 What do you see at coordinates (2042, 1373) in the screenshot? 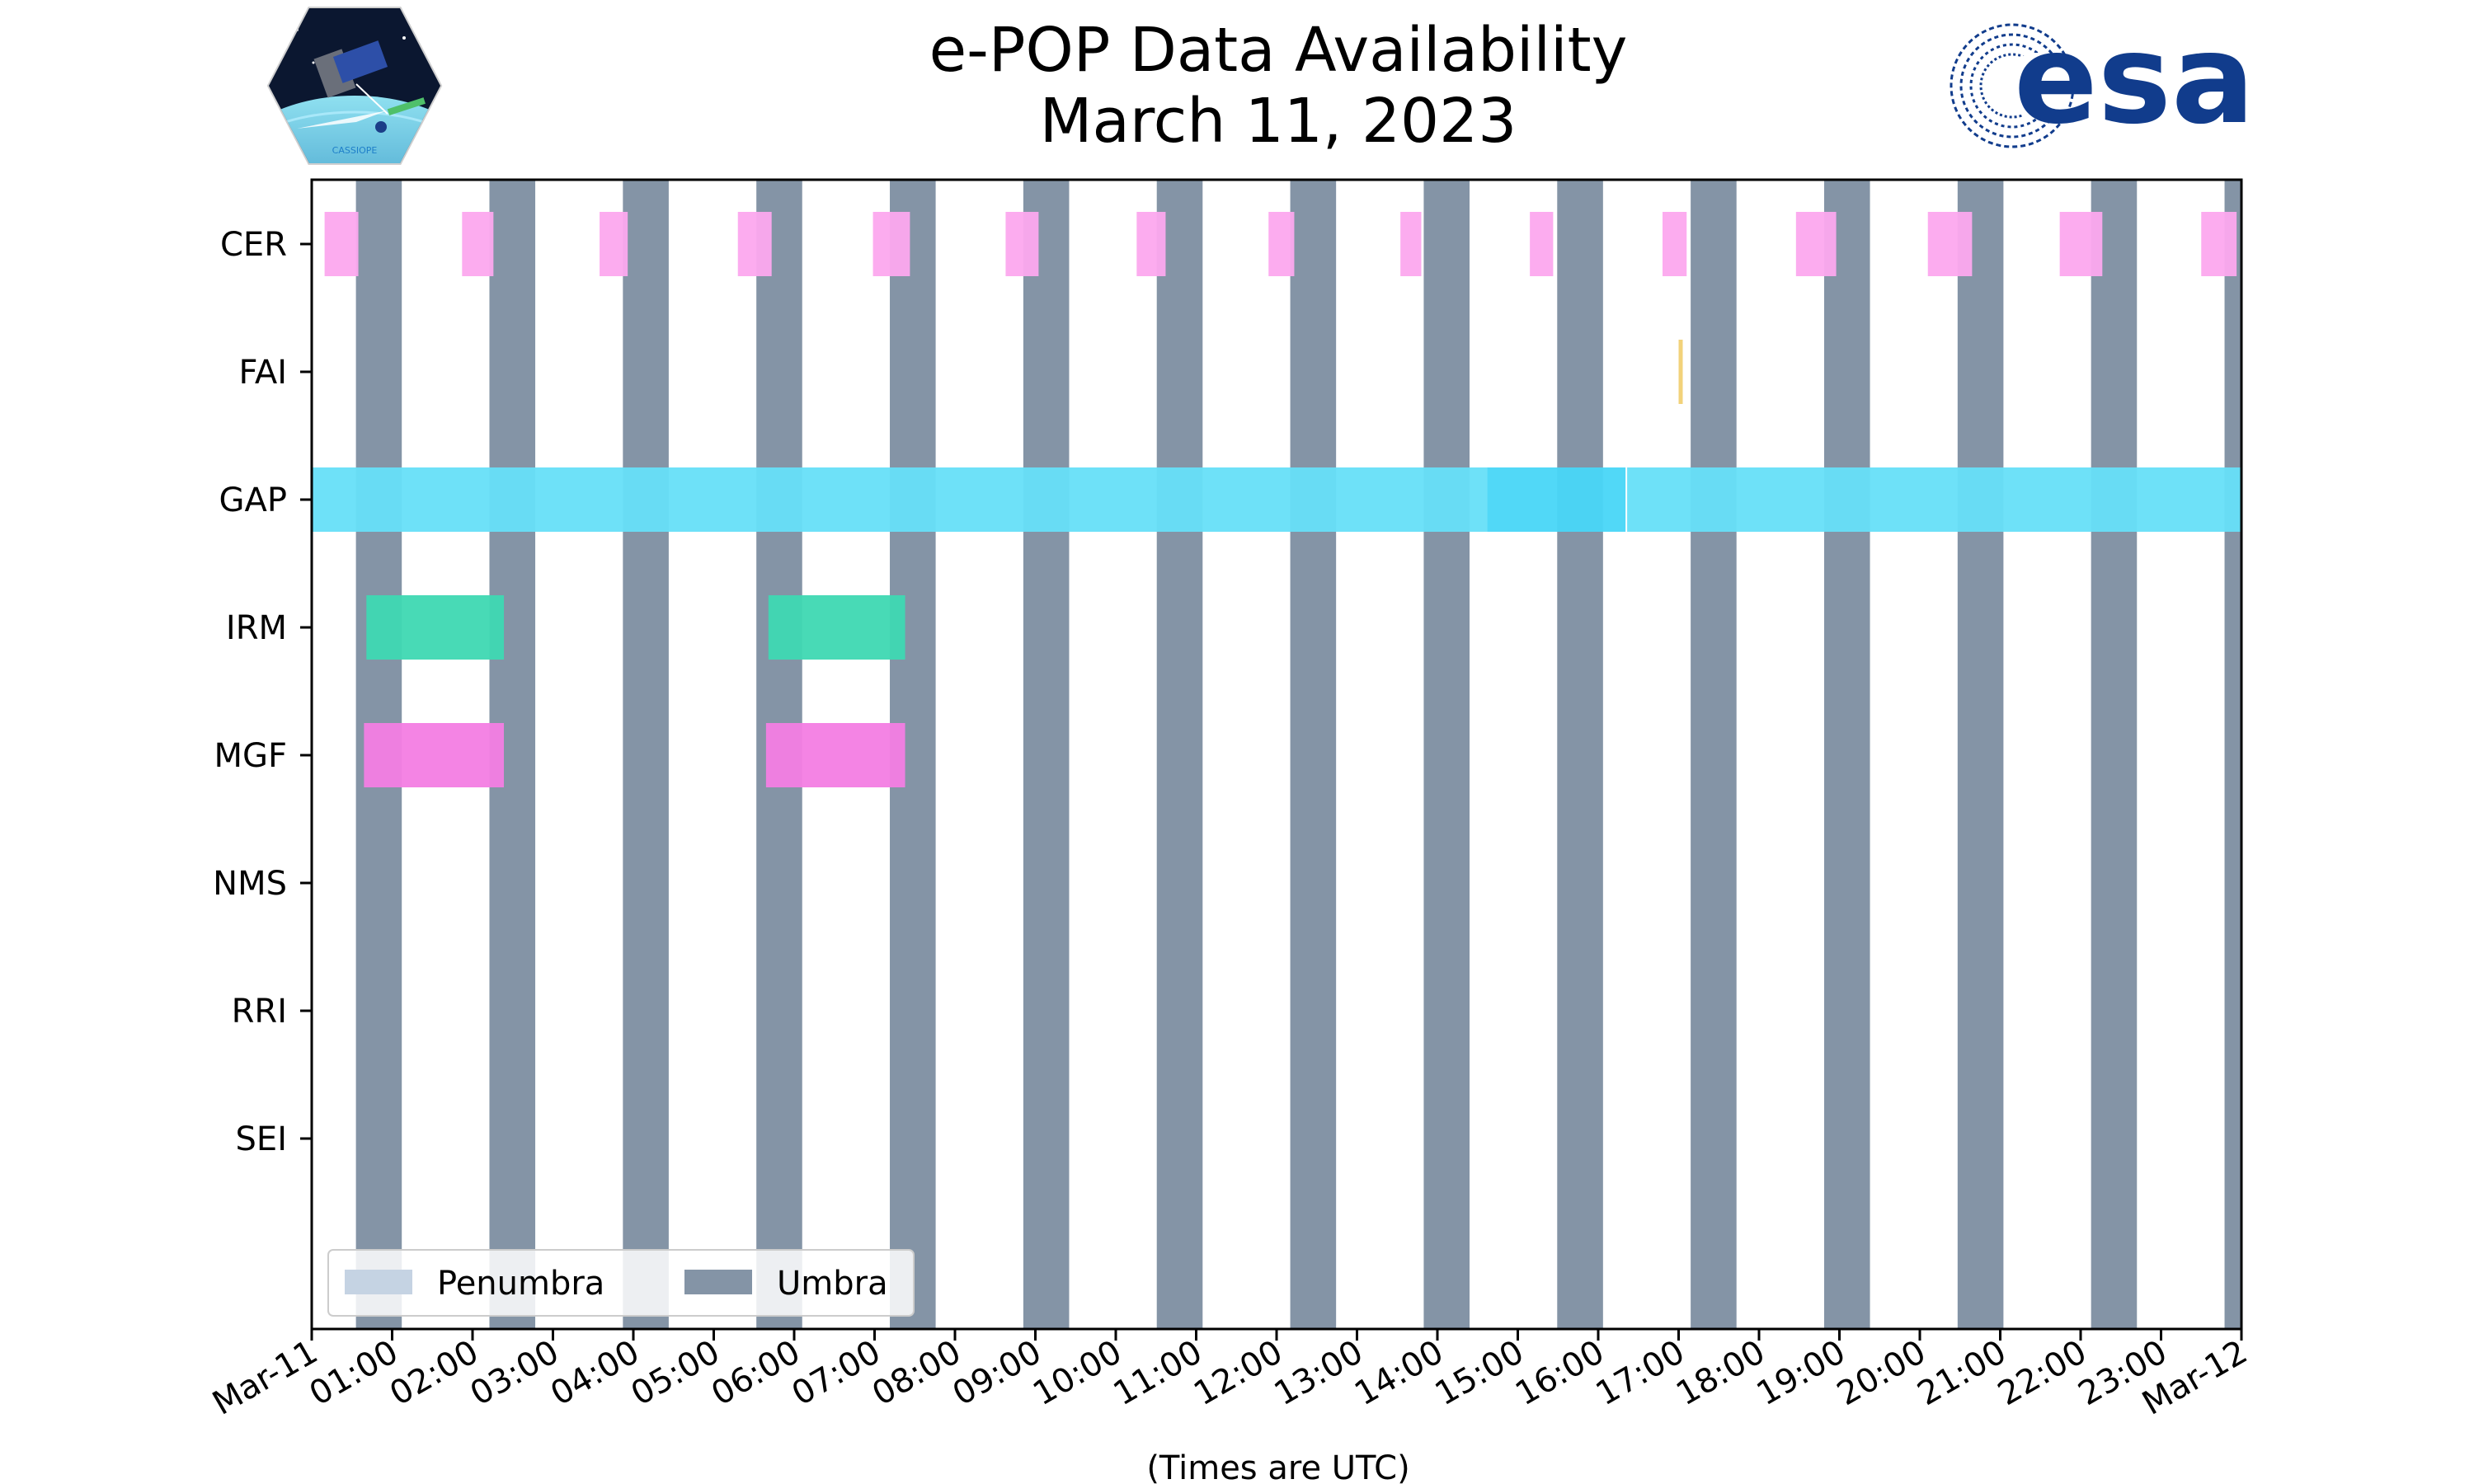
I see `x-tick-label: 22:00` at bounding box center [2042, 1373].